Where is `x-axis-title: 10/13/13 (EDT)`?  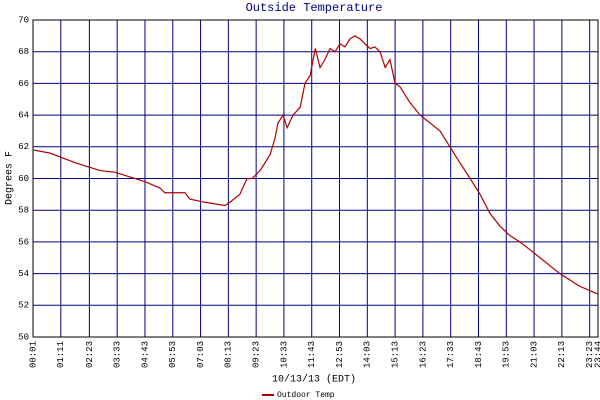
x-axis-title: 10/13/13 (EDT) is located at coordinates (314, 380).